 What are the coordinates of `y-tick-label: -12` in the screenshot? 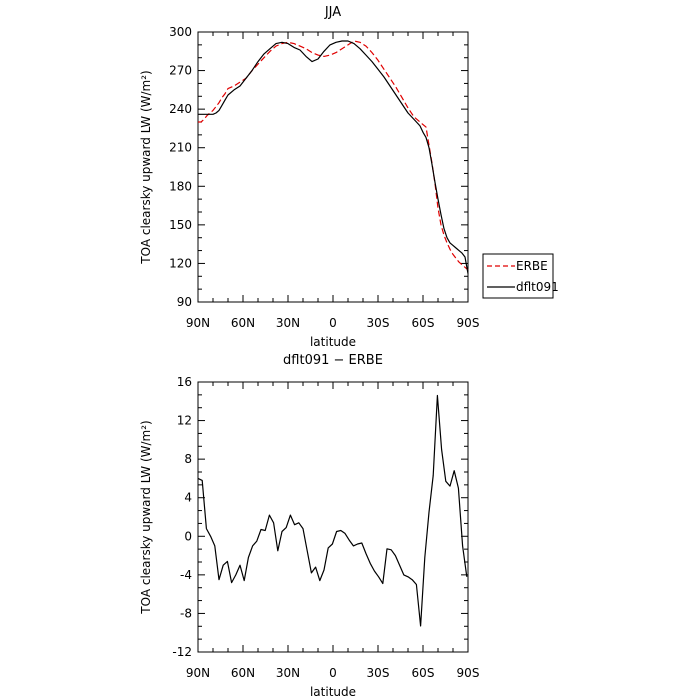 It's located at (182, 652).